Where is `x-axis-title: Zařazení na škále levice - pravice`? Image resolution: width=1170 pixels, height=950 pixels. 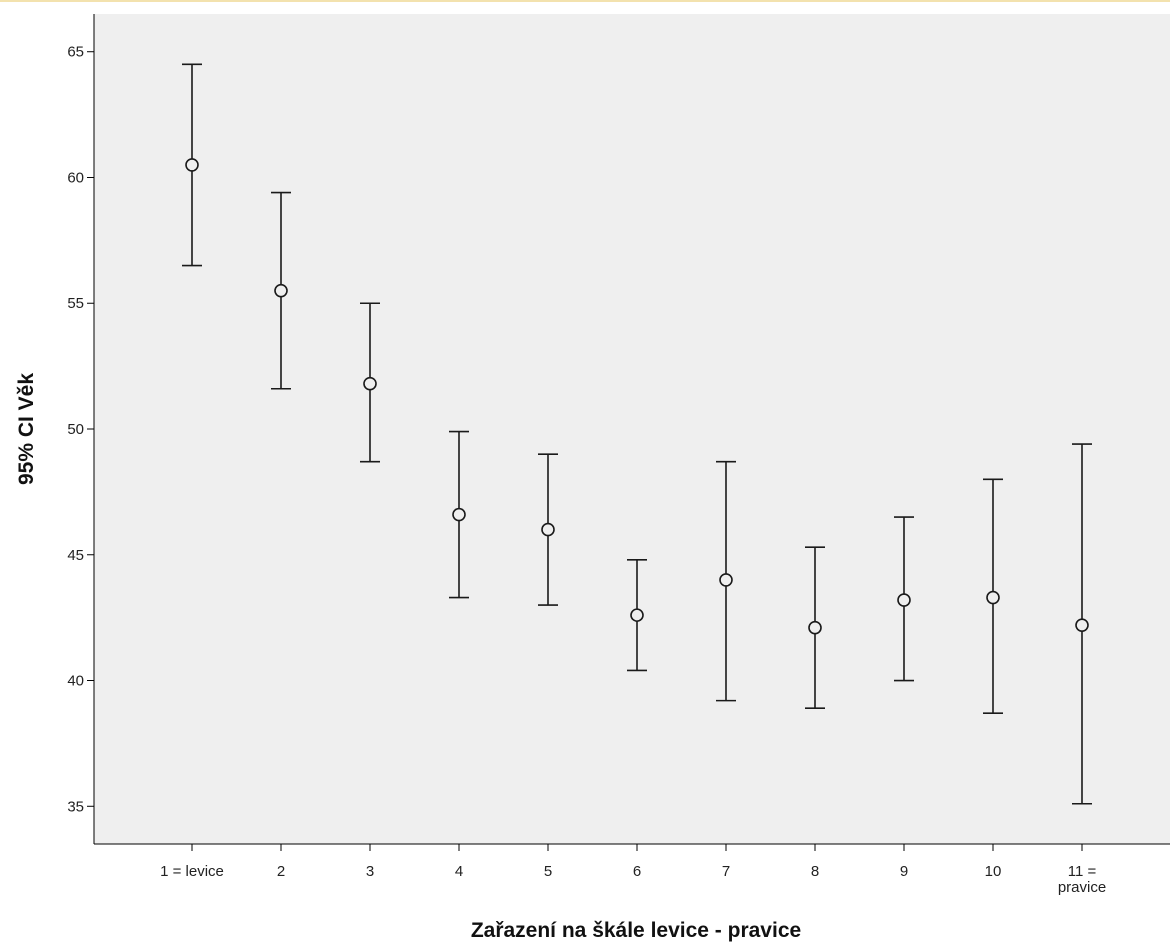 x-axis-title: Zařazení na škále levice - pravice is located at coordinates (636, 930).